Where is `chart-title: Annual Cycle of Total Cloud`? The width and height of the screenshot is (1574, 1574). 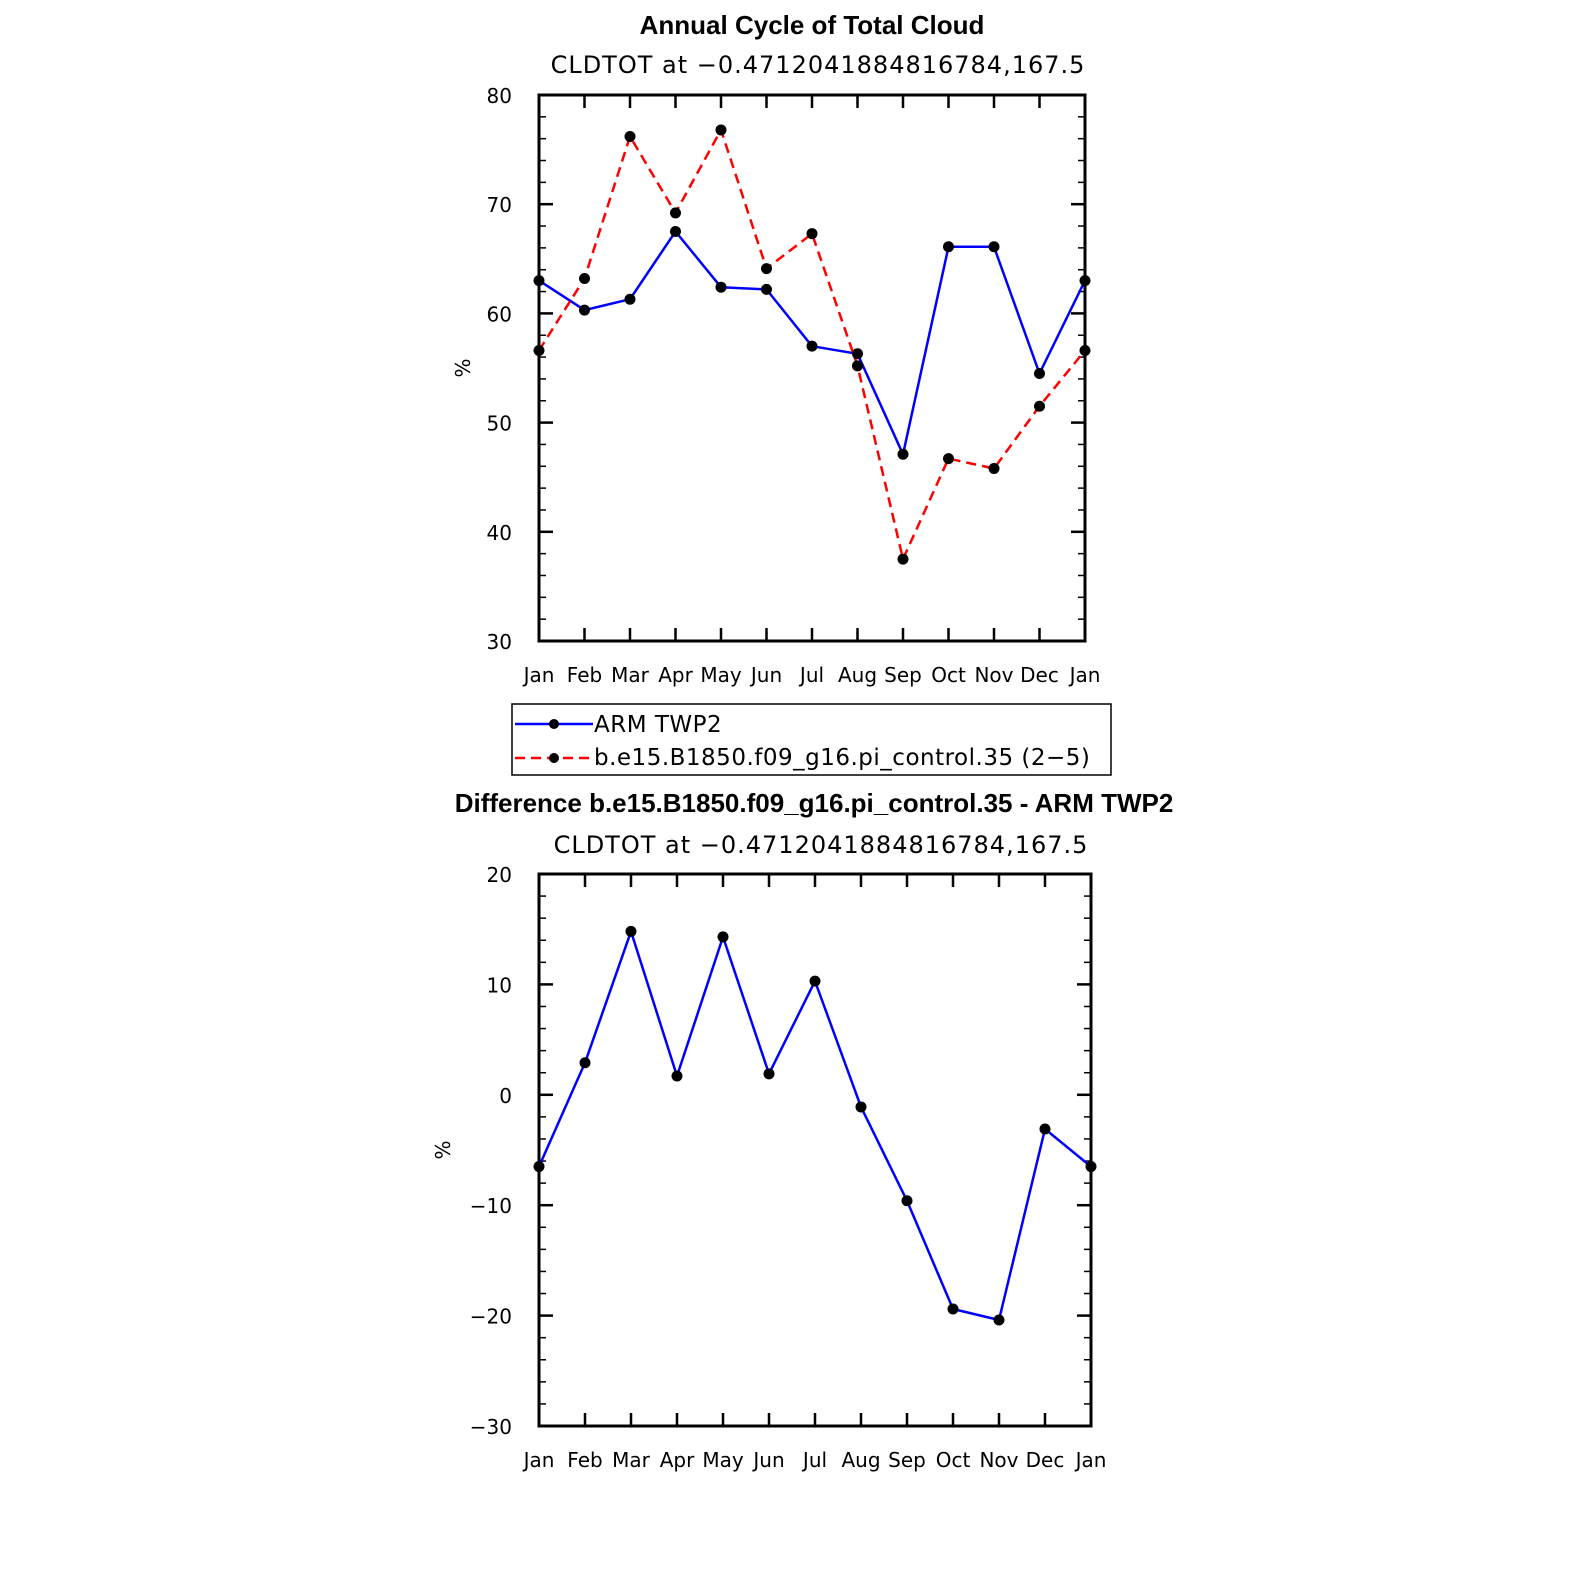
chart-title: Annual Cycle of Total Cloud is located at coordinates (812, 25).